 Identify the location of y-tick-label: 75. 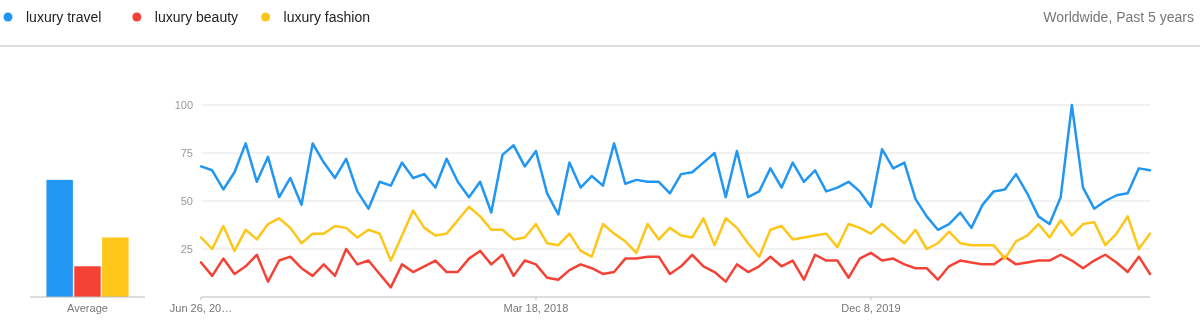
(186, 153).